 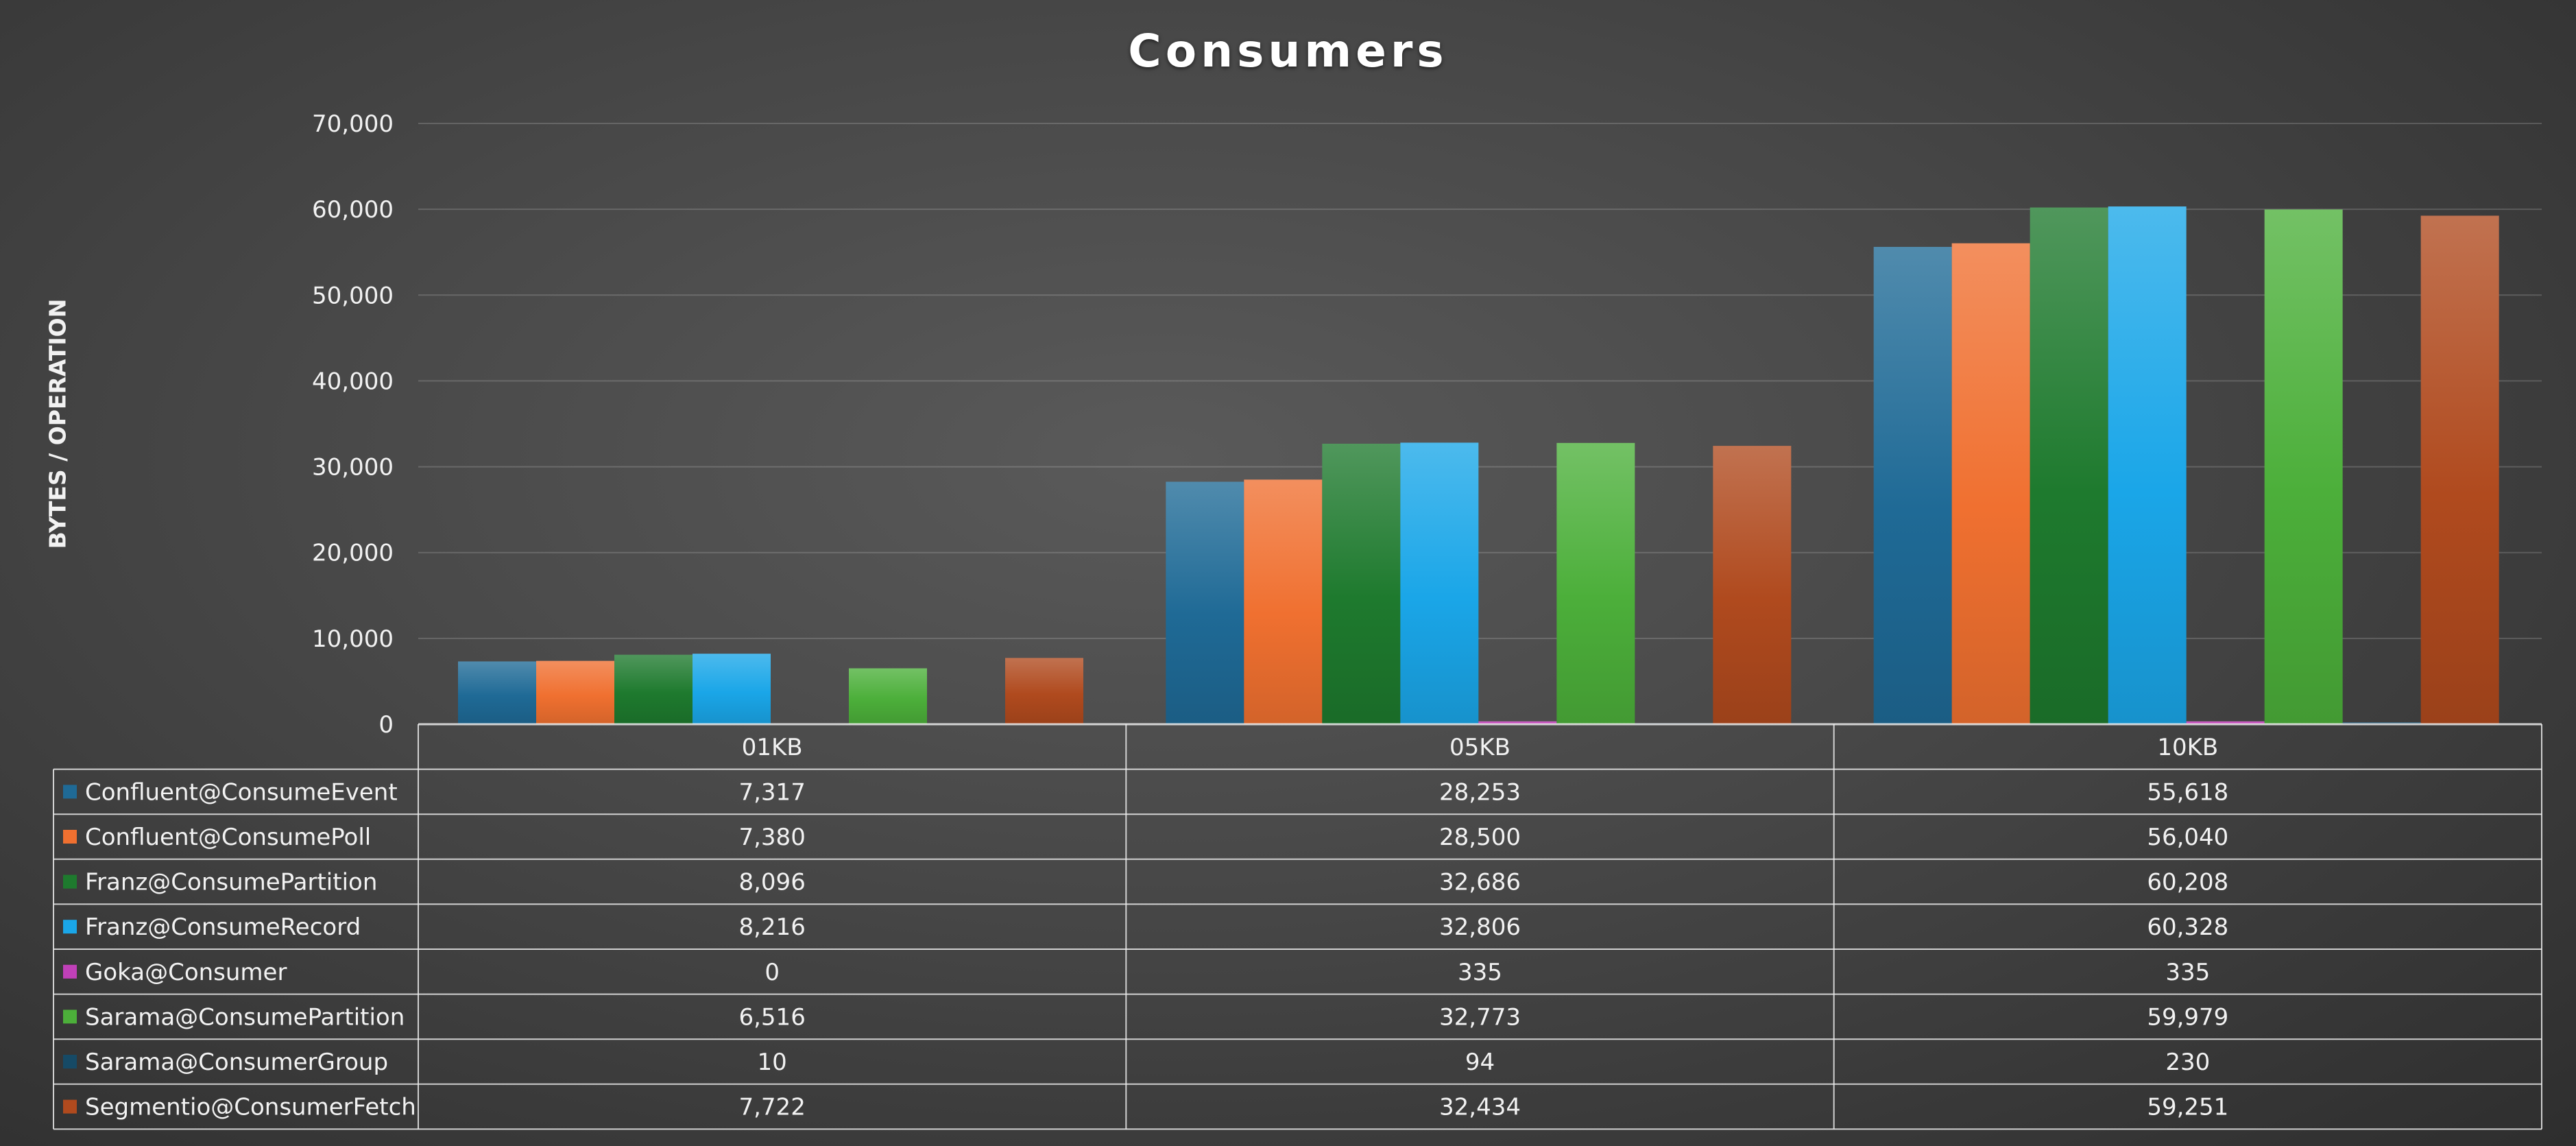 What do you see at coordinates (1480, 747) in the screenshot?
I see `x-tick-label: 05KB` at bounding box center [1480, 747].